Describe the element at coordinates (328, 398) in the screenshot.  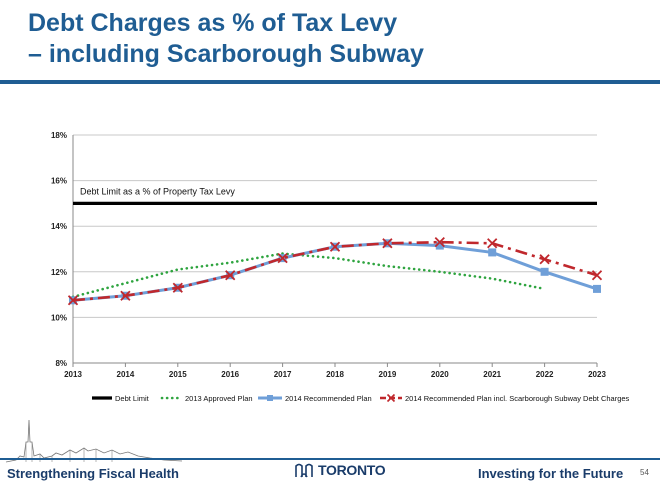
I see `legend-label: 2014 Recommended Plan` at that location.